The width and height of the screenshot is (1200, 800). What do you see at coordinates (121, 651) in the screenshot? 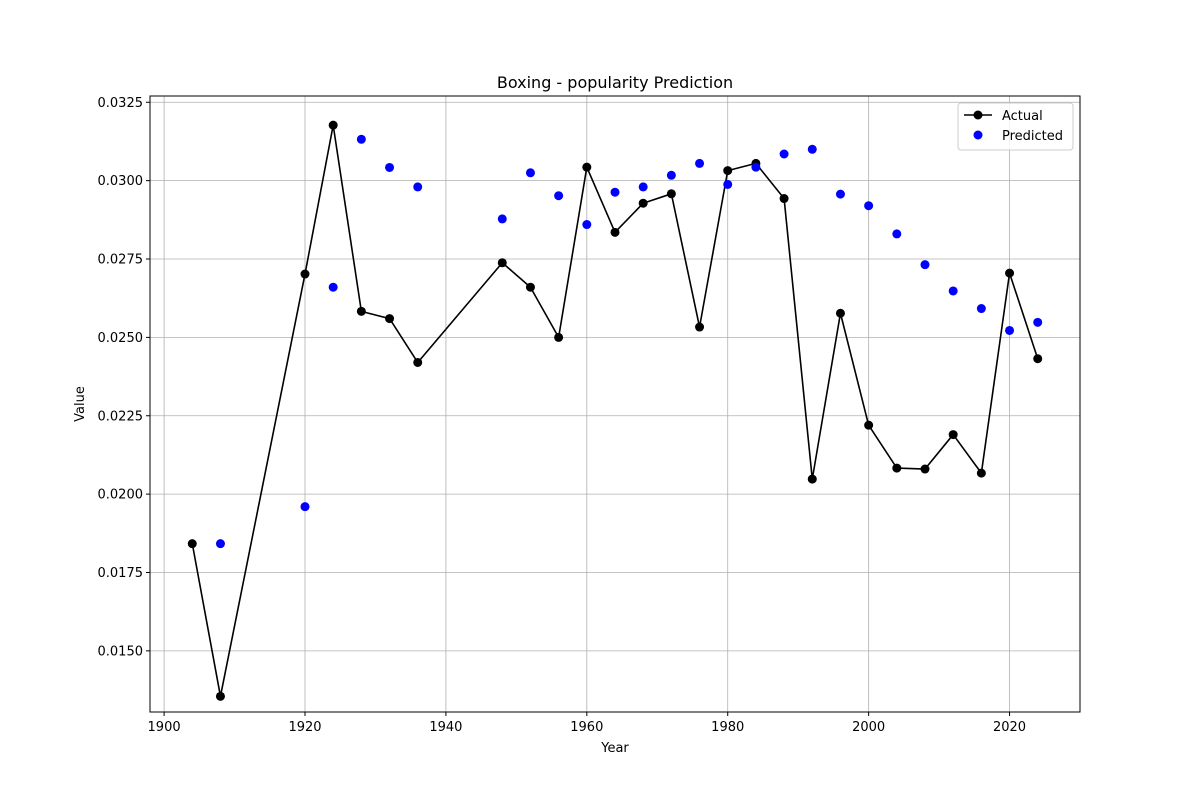
I see `y-tick-label: 0.0150` at bounding box center [121, 651].